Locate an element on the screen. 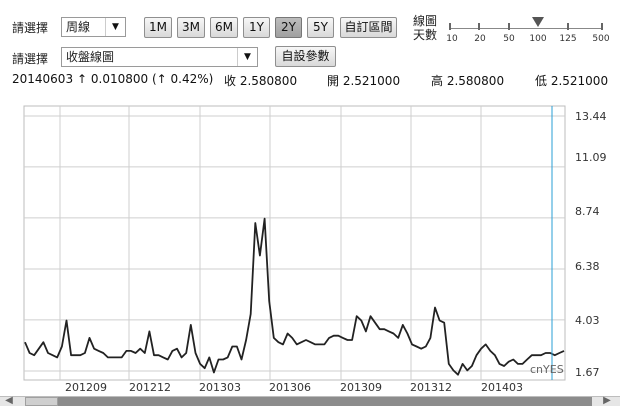  quote-open: 開 2.521000 is located at coordinates (364, 81).